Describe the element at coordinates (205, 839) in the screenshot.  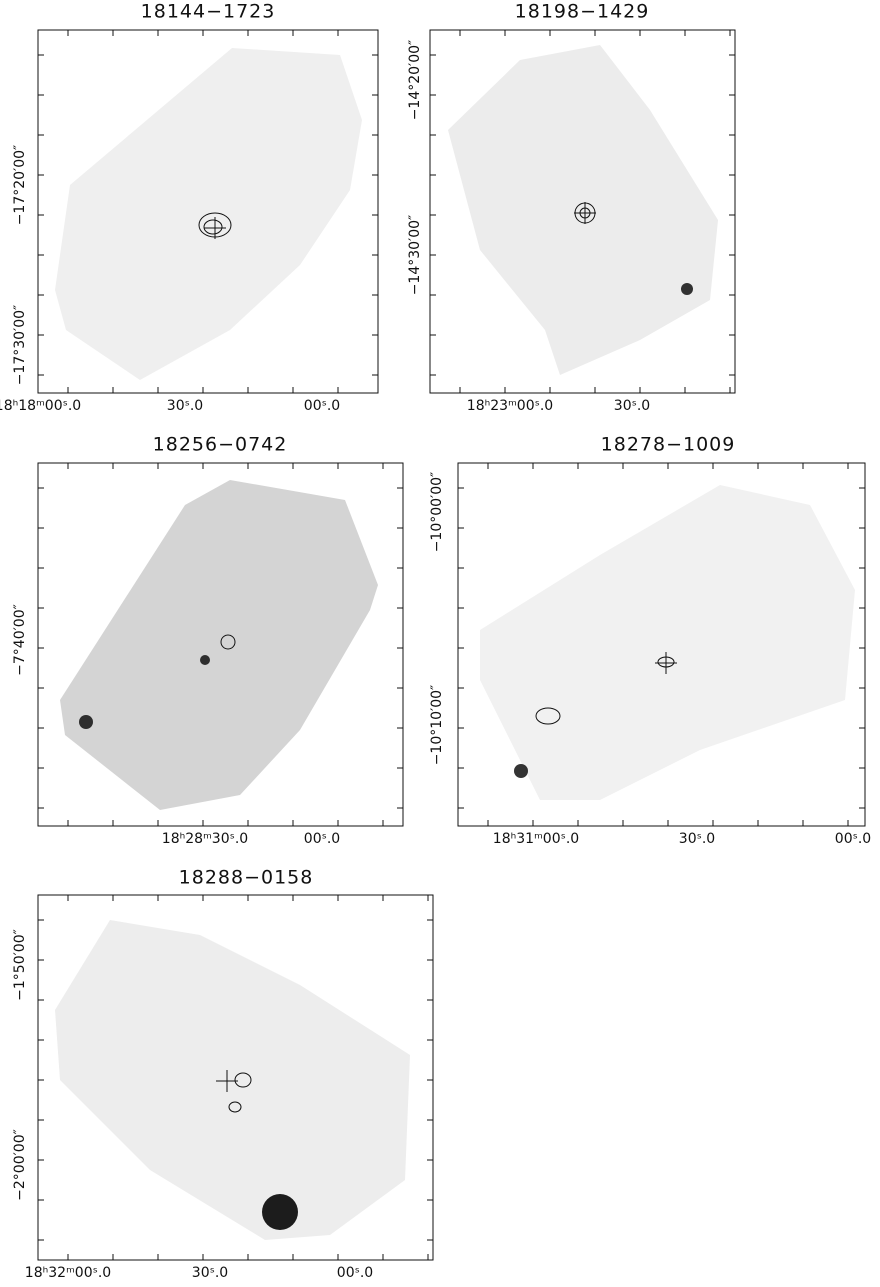
I see `x-tick-label: 18ʰ28ᵐ30ˢ.0` at that location.